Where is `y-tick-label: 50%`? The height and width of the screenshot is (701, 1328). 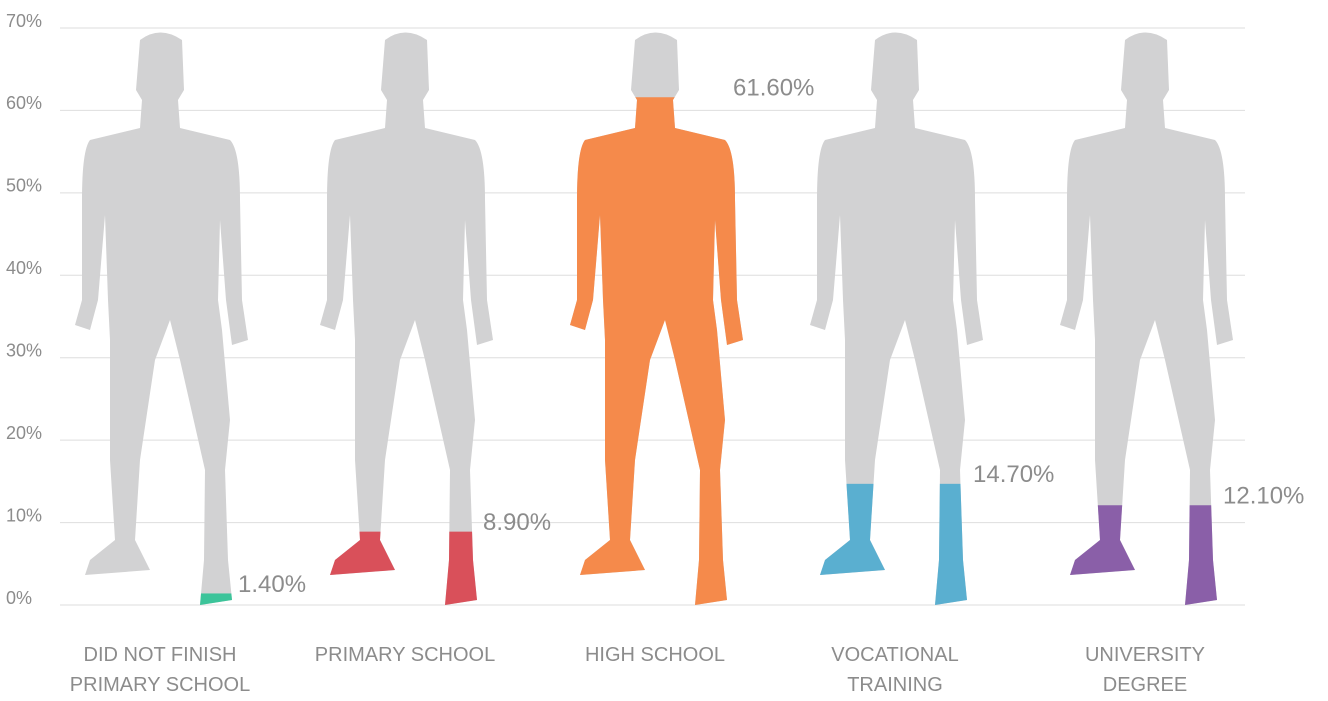
y-tick-label: 50% is located at coordinates (24, 186).